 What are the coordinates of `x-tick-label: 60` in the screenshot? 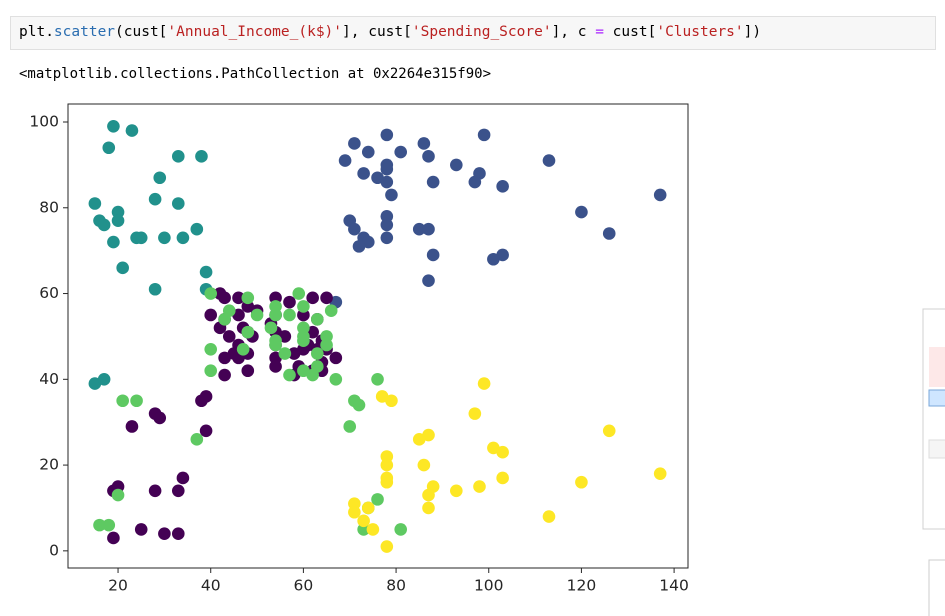 It's located at (304, 586).